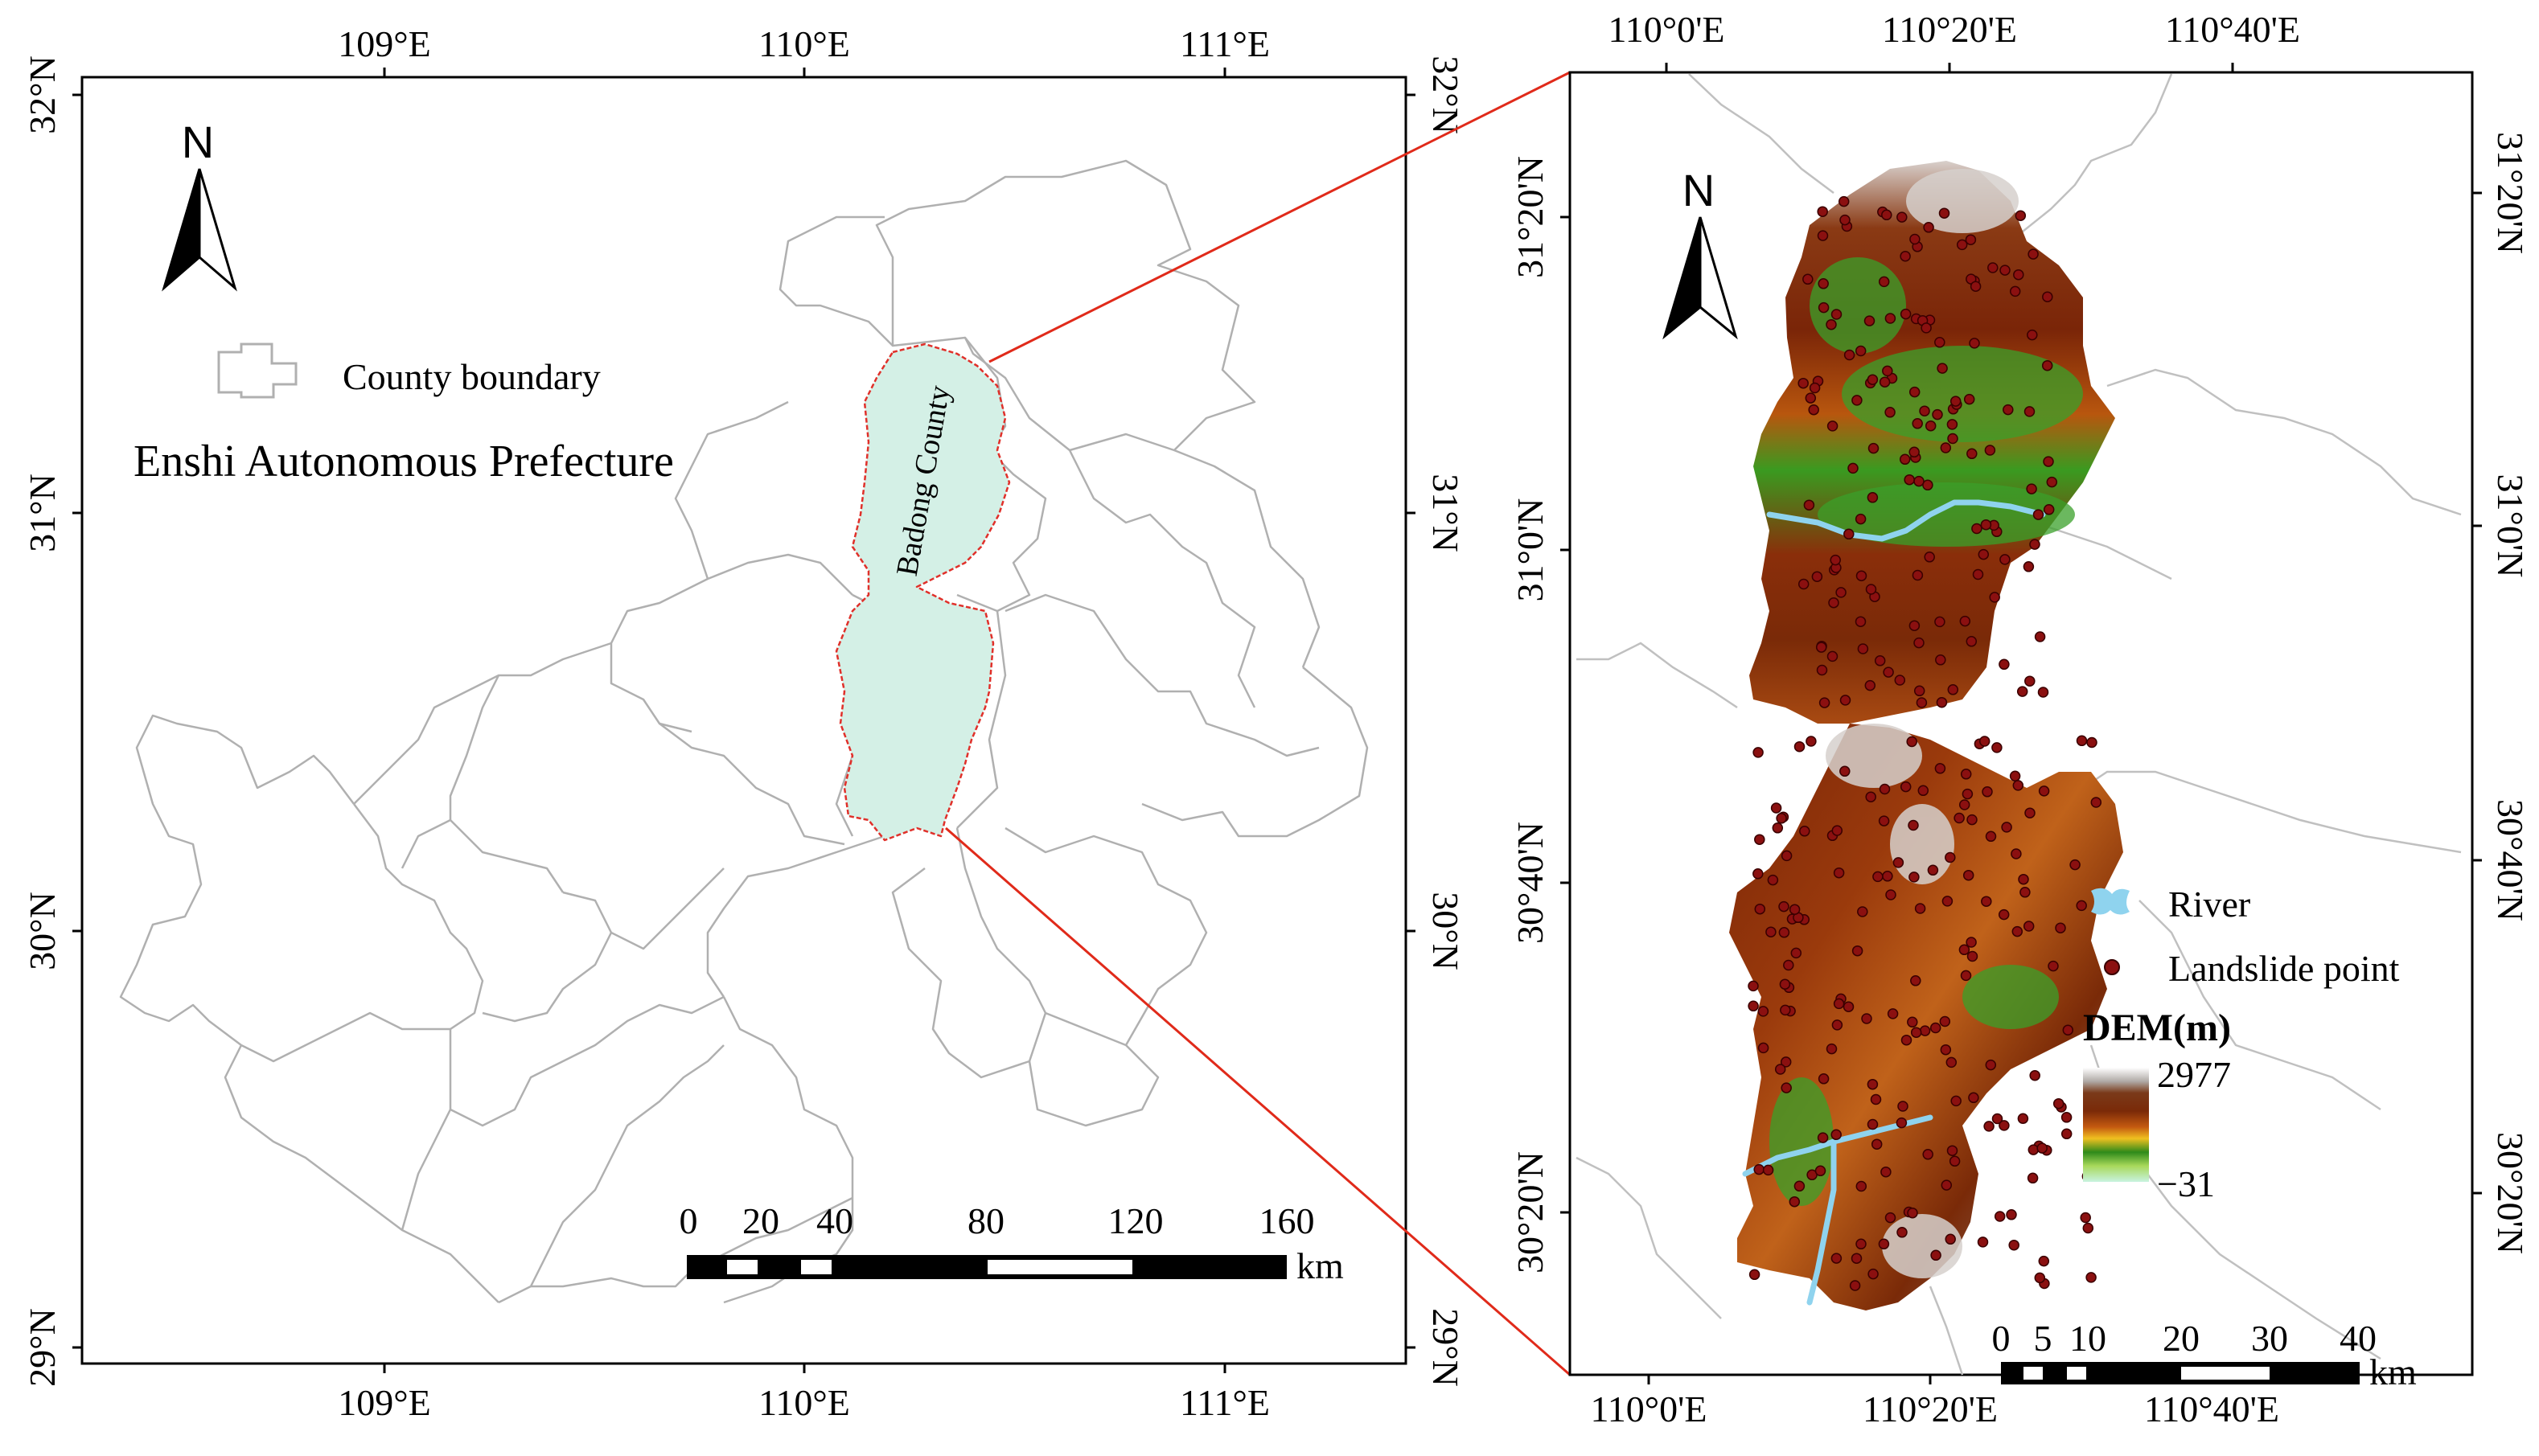  Describe the element at coordinates (1930, 1408) in the screenshot. I see `right-bottom-lon-label: 110°20'E` at that location.